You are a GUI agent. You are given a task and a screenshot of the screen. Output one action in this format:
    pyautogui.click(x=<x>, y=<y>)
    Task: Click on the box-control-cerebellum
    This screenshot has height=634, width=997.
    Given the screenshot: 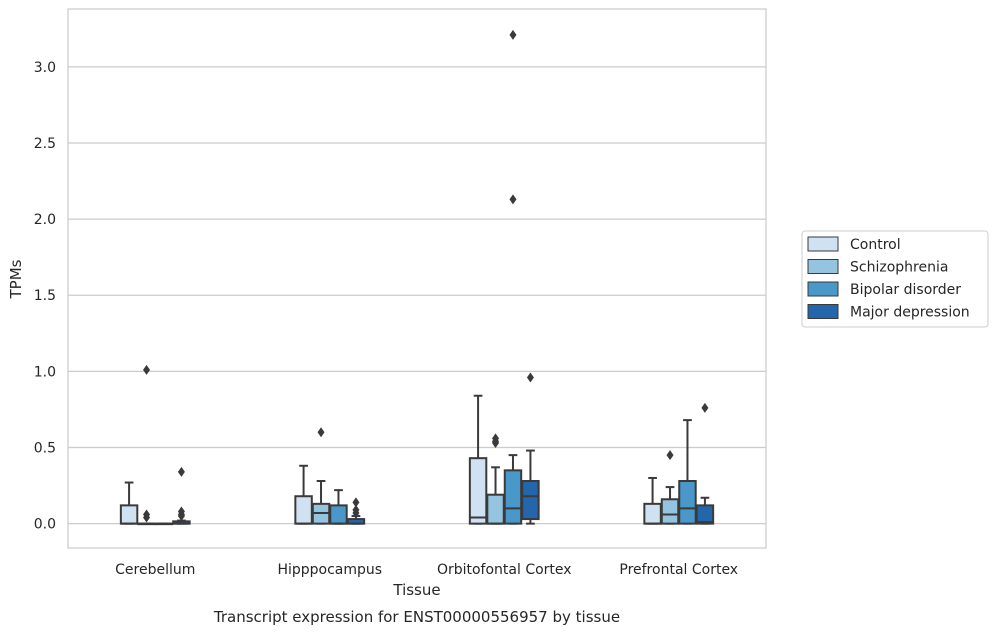 What is the action you would take?
    pyautogui.click(x=129, y=503)
    